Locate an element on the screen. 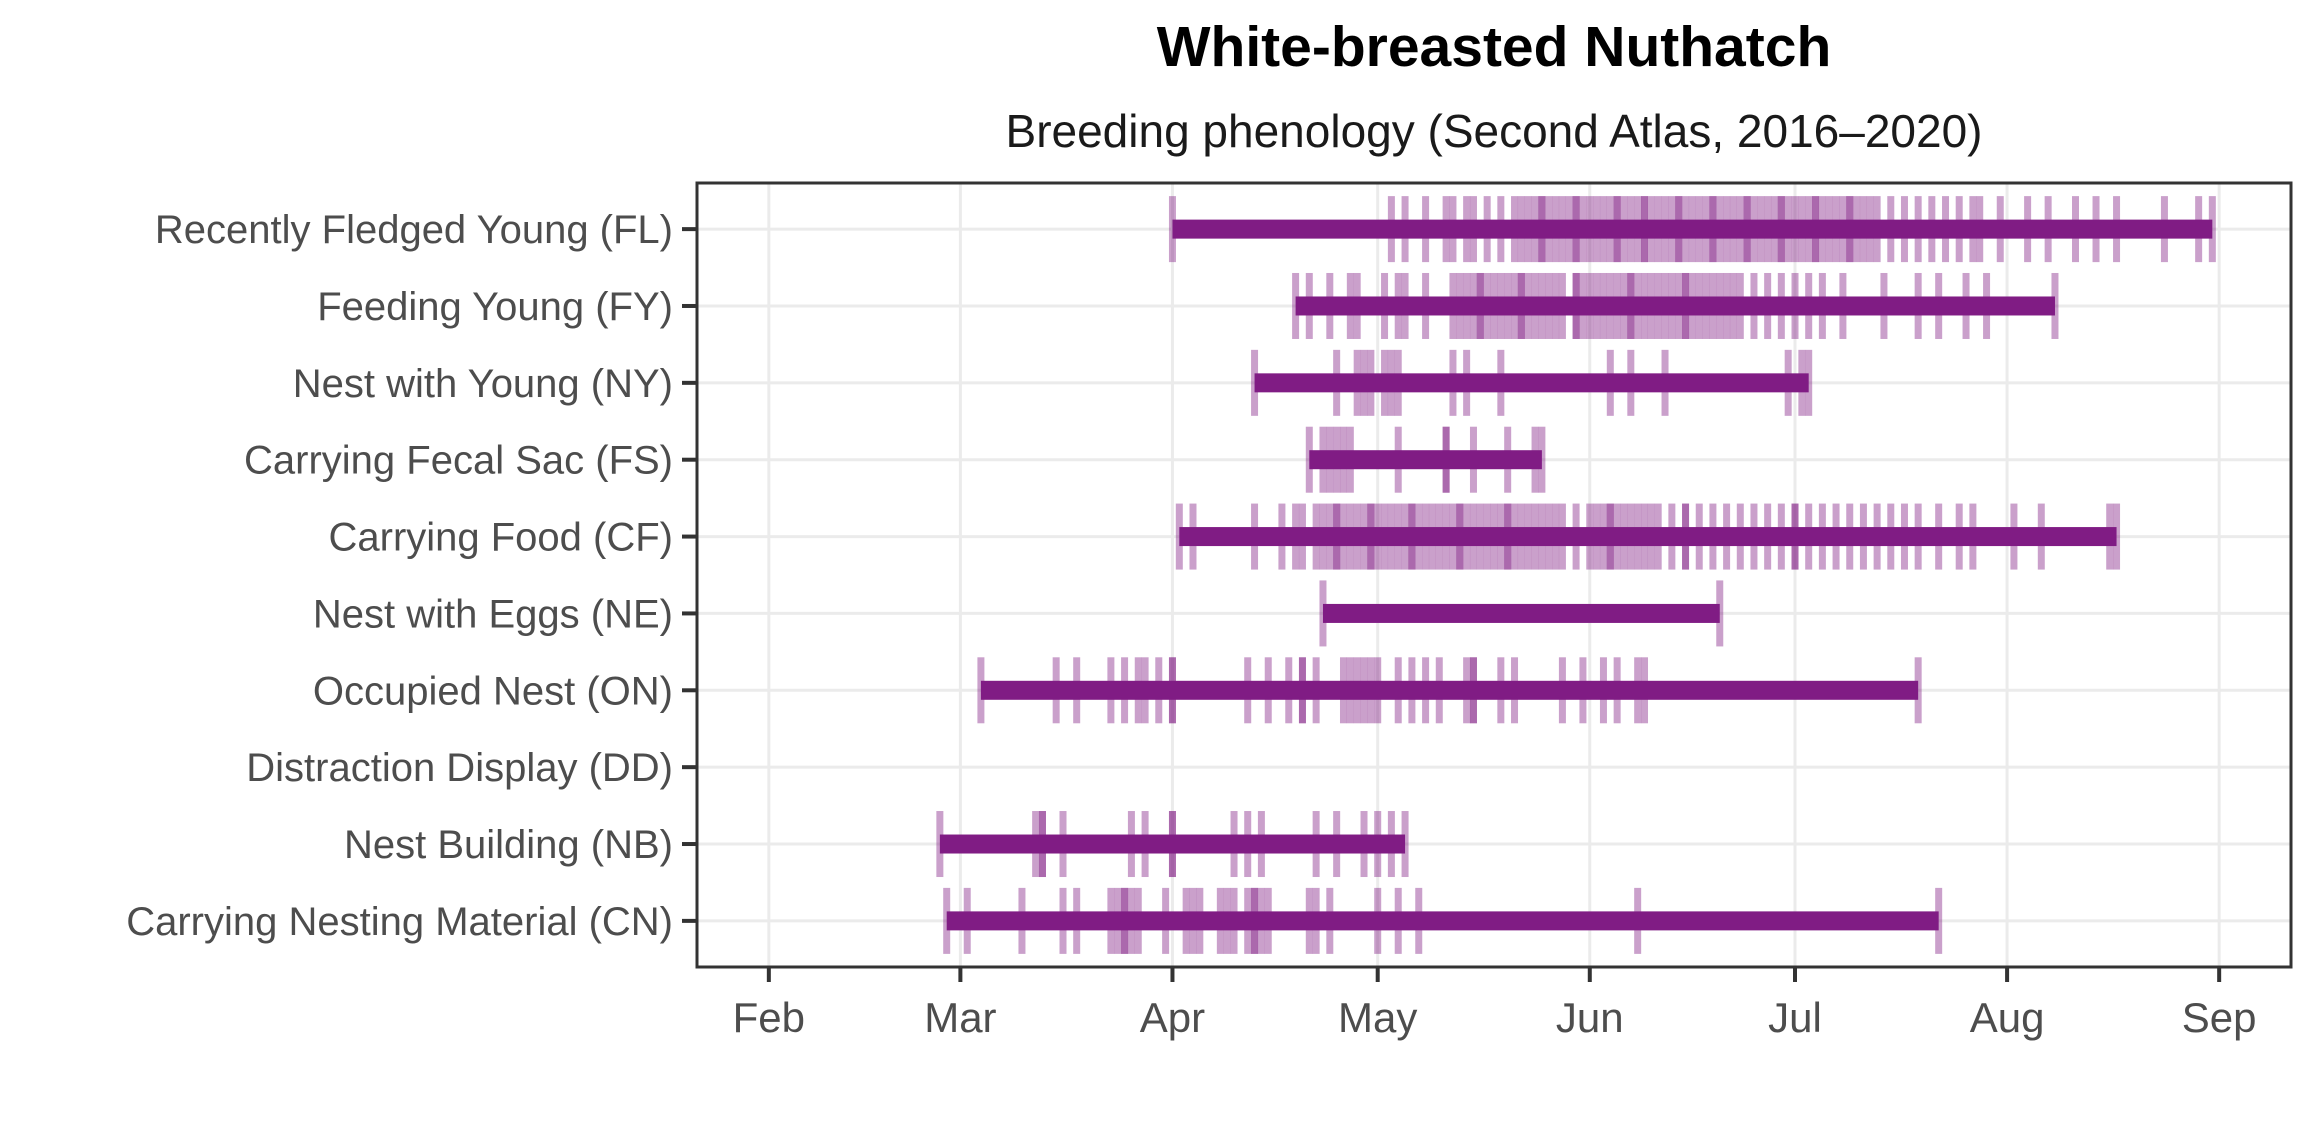 The width and height of the screenshot is (2320, 1125). range-bar-NE is located at coordinates (1521, 613).